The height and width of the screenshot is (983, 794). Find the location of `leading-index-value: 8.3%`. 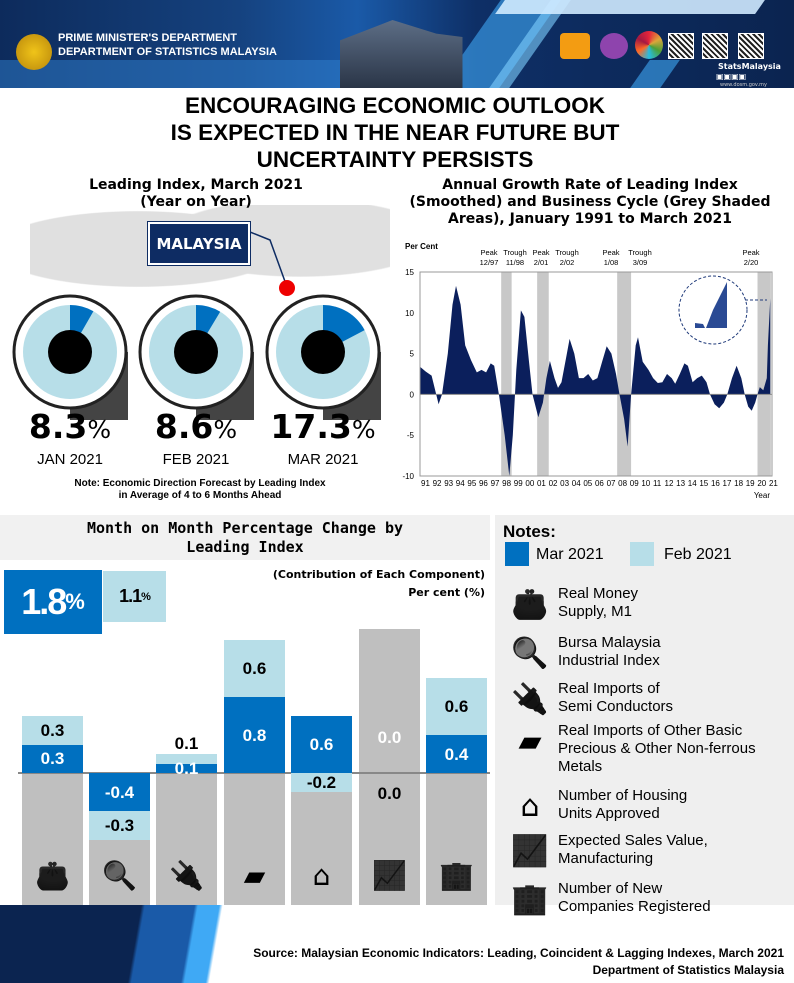

leading-index-value: 8.3% is located at coordinates (70, 428).